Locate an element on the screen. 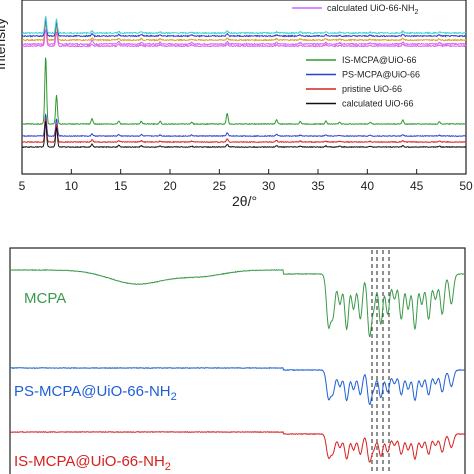 This screenshot has width=474, height=474. x-tick-label-40: 40 is located at coordinates (368, 186).